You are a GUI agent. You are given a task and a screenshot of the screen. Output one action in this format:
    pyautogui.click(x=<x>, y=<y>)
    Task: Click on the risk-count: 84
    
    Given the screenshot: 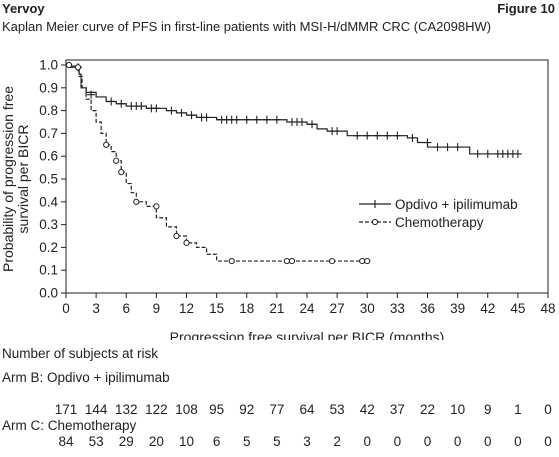 What is the action you would take?
    pyautogui.click(x=66, y=441)
    